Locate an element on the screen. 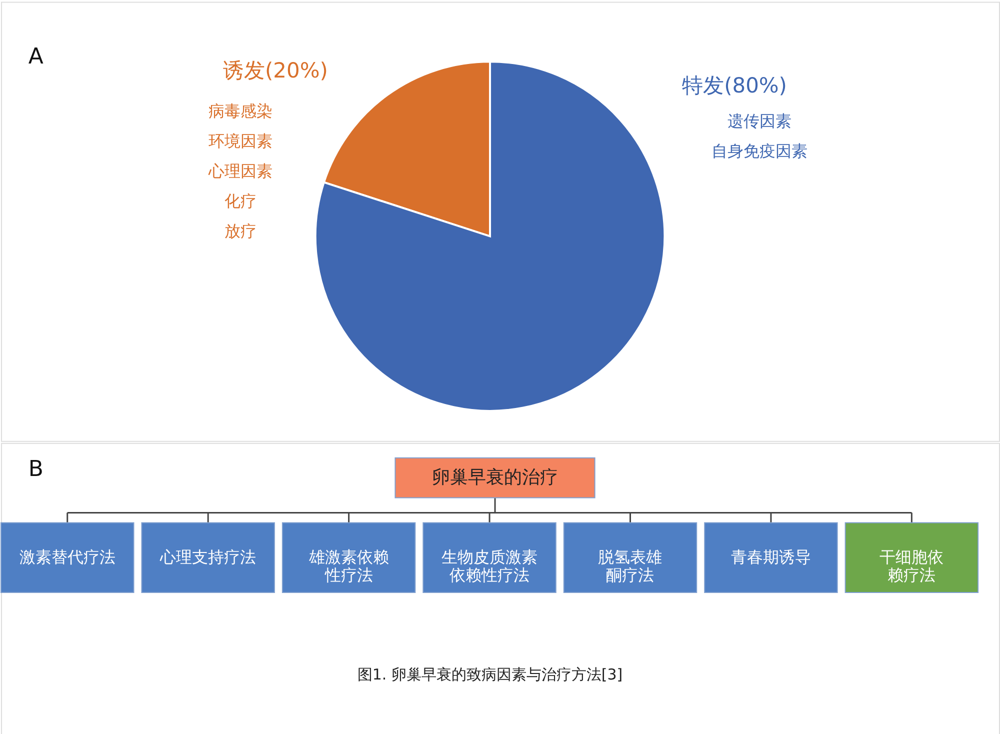 This screenshot has width=1000, height=734. text: 遗传因素 is located at coordinates (759, 120).